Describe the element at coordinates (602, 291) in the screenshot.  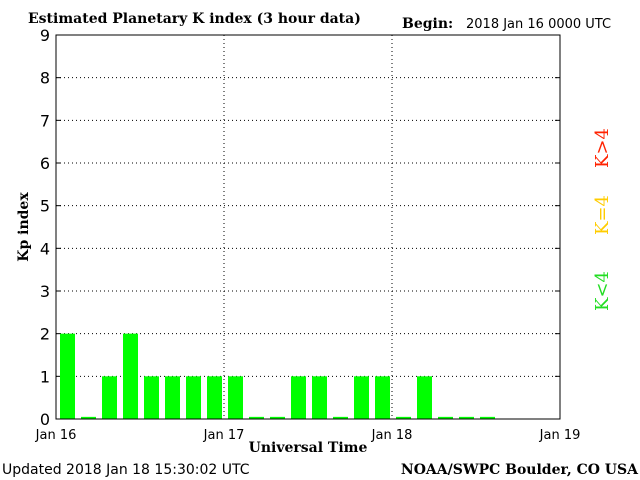
I see `legend-low: K<4` at that location.